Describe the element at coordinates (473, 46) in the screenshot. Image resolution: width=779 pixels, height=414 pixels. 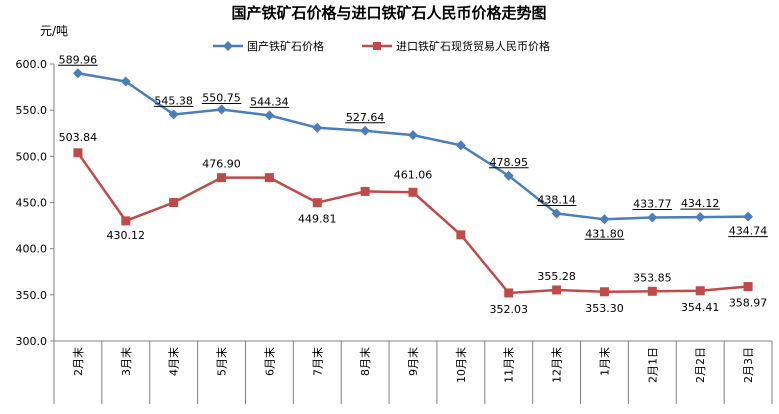
I see `legend-label-import: 进口铁矿石现货贸易人民币价格` at that location.